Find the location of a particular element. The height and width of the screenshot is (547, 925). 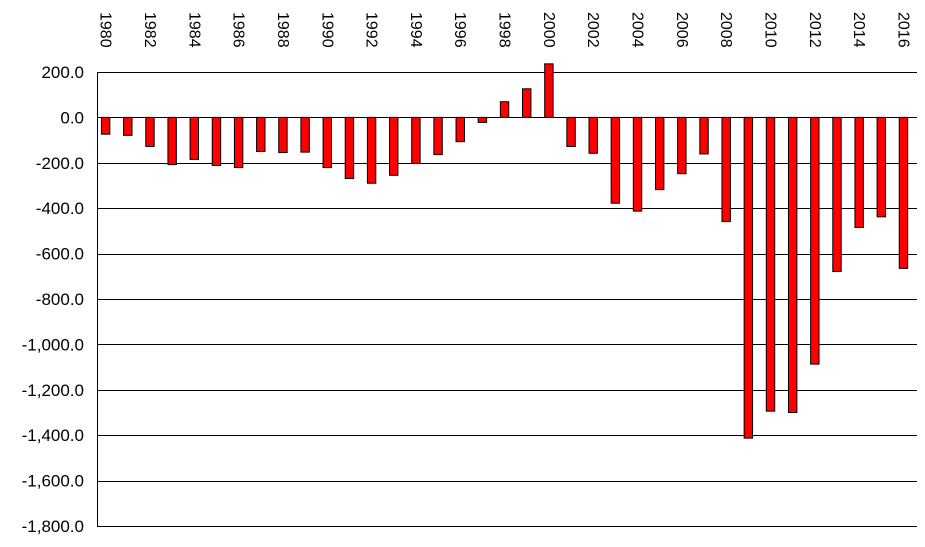

x-tick-label: 1998 is located at coordinates (504, 30).